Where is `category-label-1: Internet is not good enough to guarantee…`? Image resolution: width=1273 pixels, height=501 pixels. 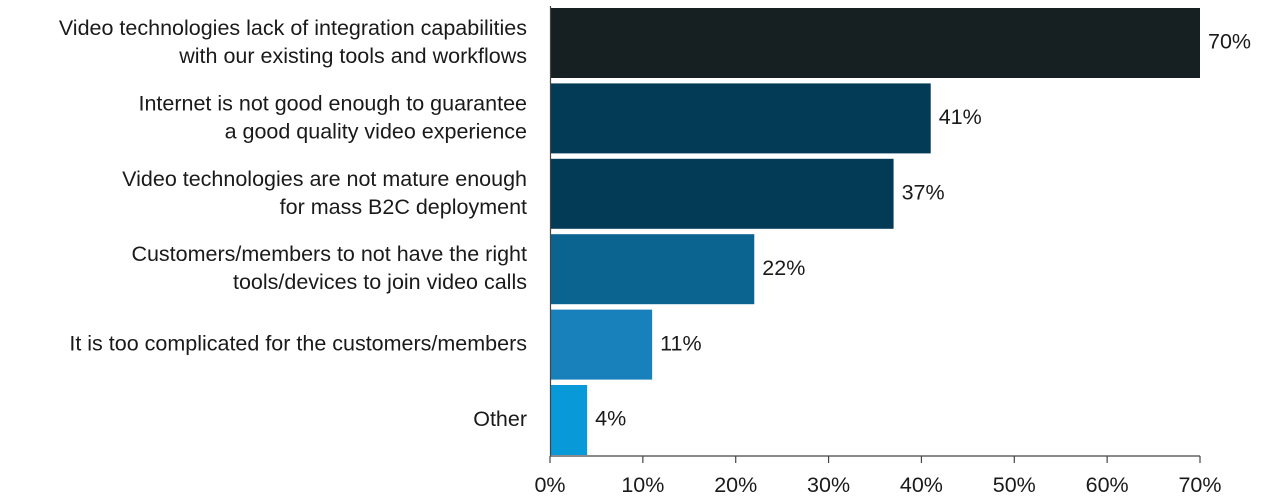
category-label-1: Internet is not good enough to guarantee… is located at coordinates (332, 117).